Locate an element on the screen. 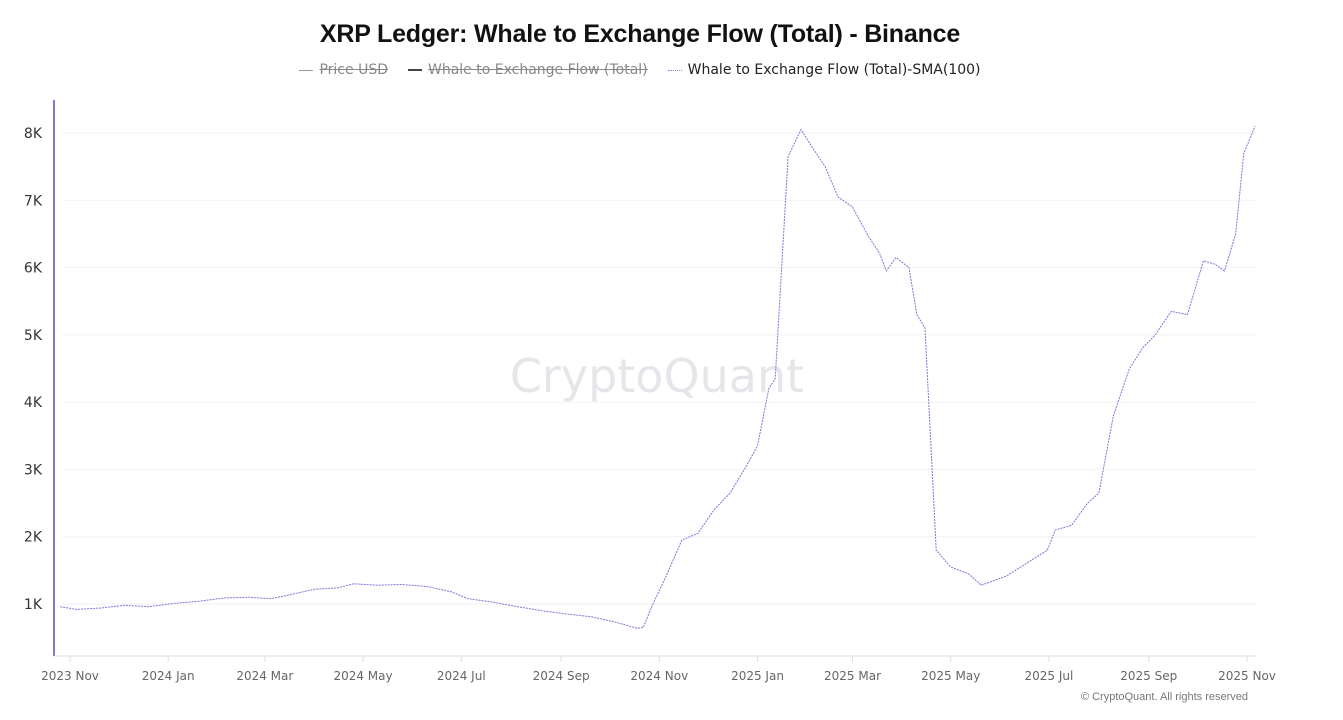 This screenshot has width=1343, height=720. y-tick-label: 8K is located at coordinates (33, 134).